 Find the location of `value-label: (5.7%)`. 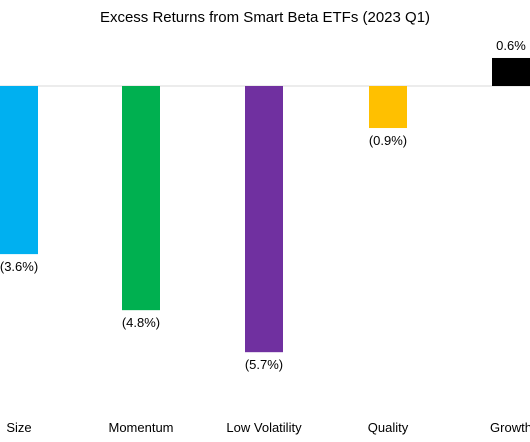

value-label: (5.7%) is located at coordinates (264, 364).